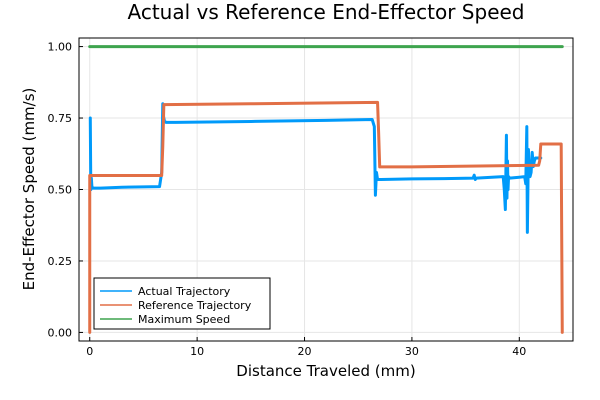  Describe the element at coordinates (60, 118) in the screenshot. I see `y-tick-label: 0.75` at that location.